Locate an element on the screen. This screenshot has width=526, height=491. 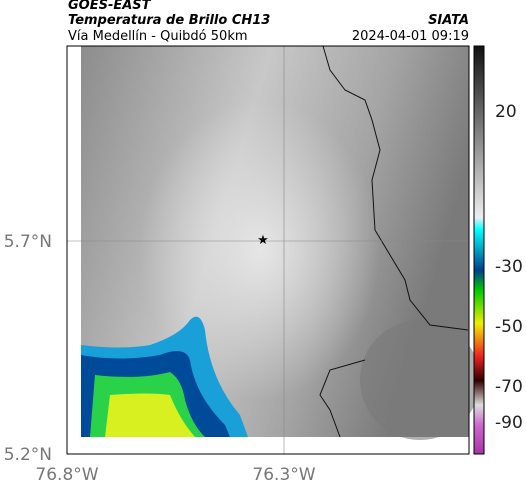
colorbar-label: -30 is located at coordinates (509, 267).